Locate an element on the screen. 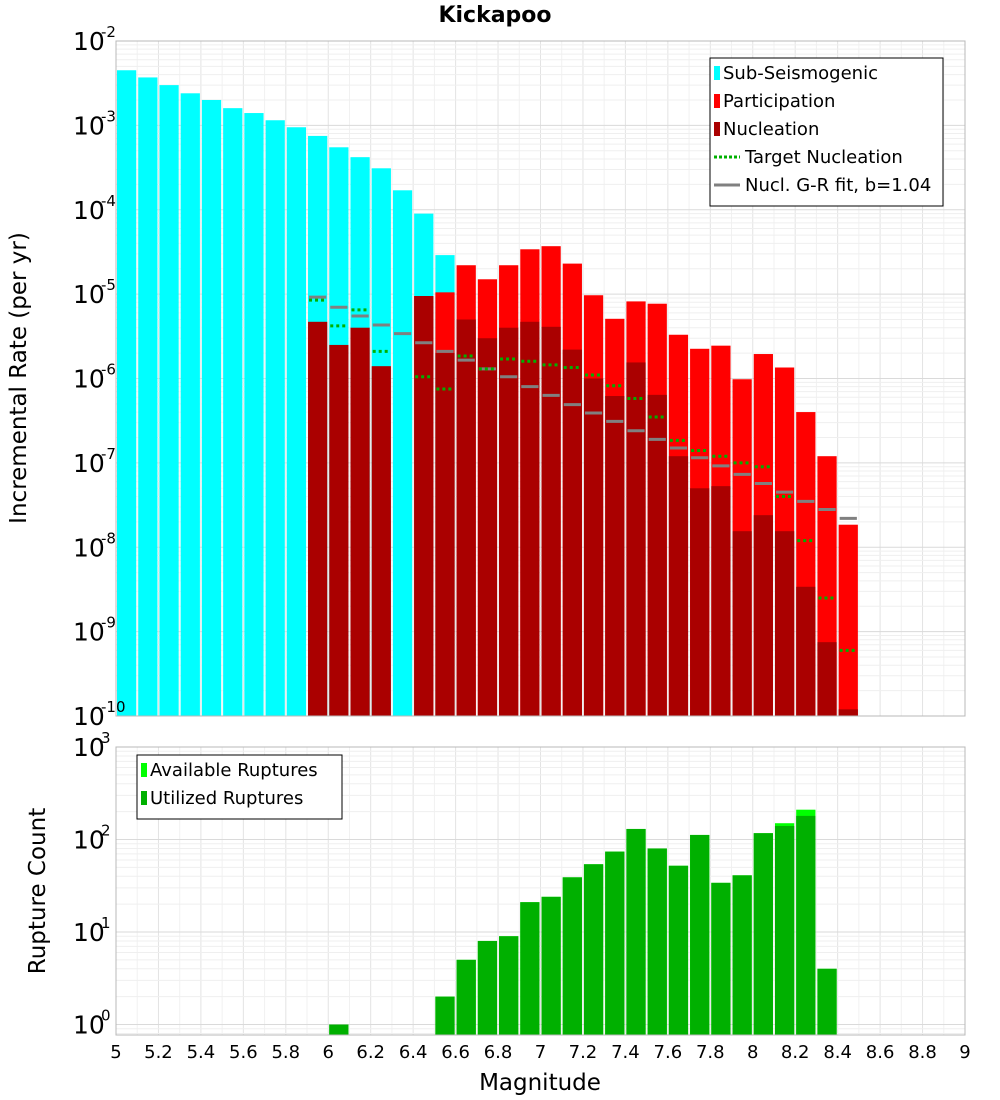 The height and width of the screenshot is (1100, 1000). legend-label: Utilized Ruptures is located at coordinates (226, 798).